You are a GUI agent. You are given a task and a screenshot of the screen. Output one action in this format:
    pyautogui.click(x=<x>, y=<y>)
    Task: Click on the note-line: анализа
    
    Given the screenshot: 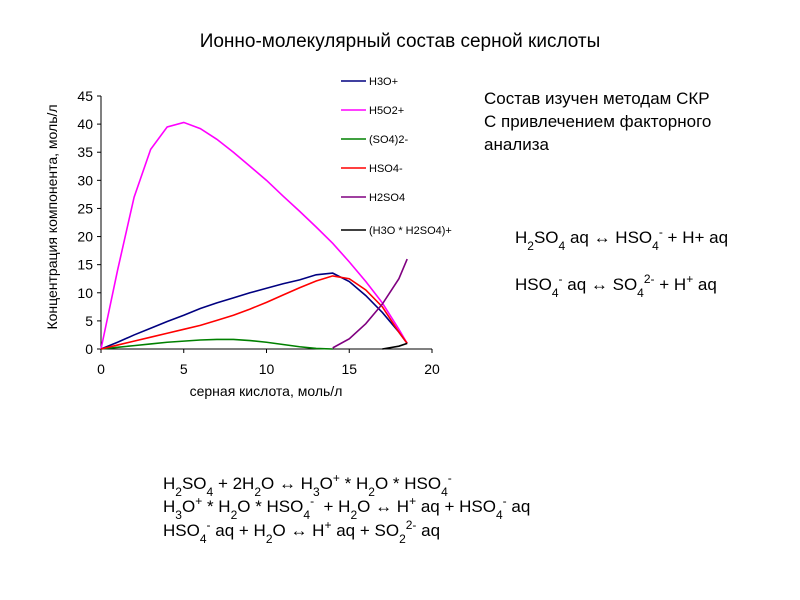 What is the action you would take?
    pyautogui.click(x=517, y=144)
    